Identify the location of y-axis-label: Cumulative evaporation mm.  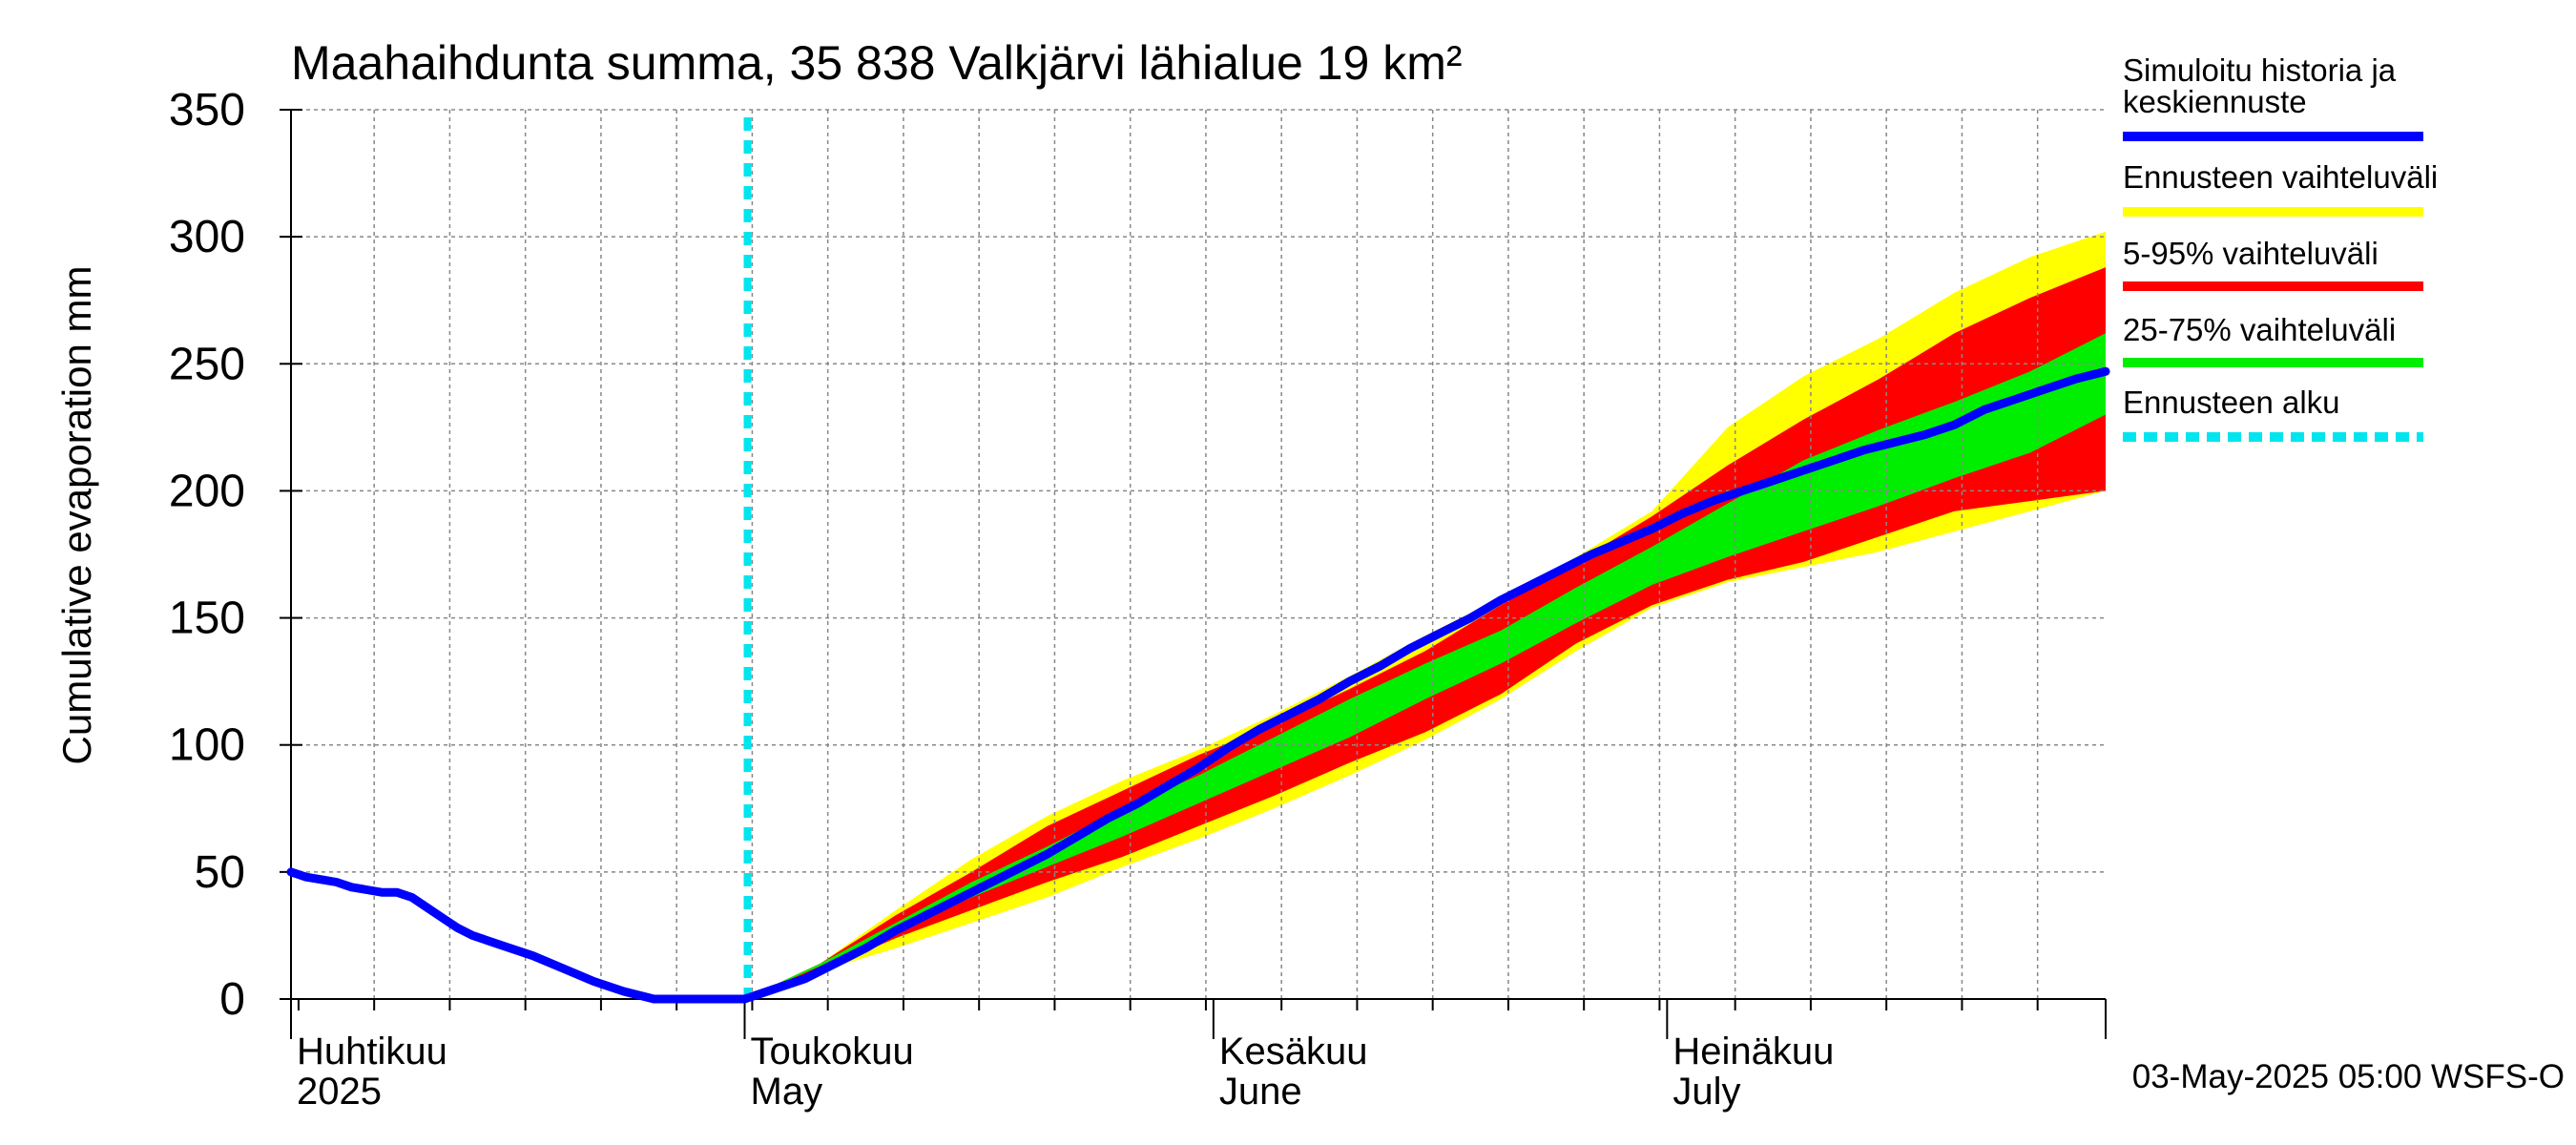
(76, 516).